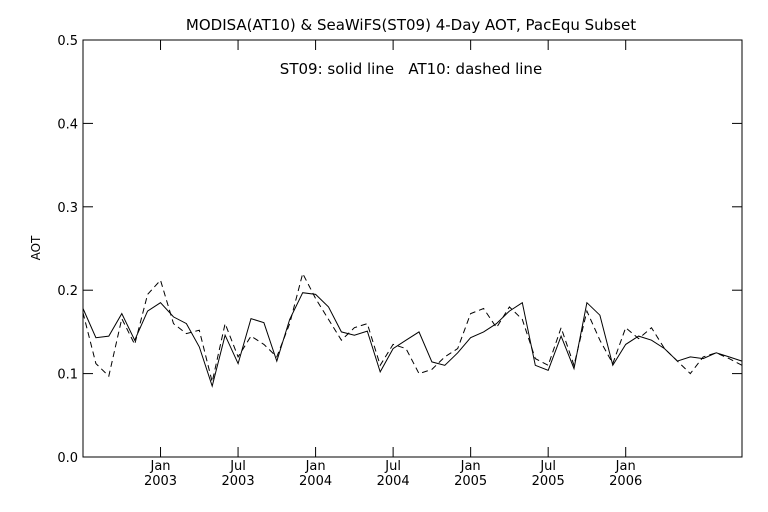  I want to click on x-tick-year: 2006, so click(625, 481).